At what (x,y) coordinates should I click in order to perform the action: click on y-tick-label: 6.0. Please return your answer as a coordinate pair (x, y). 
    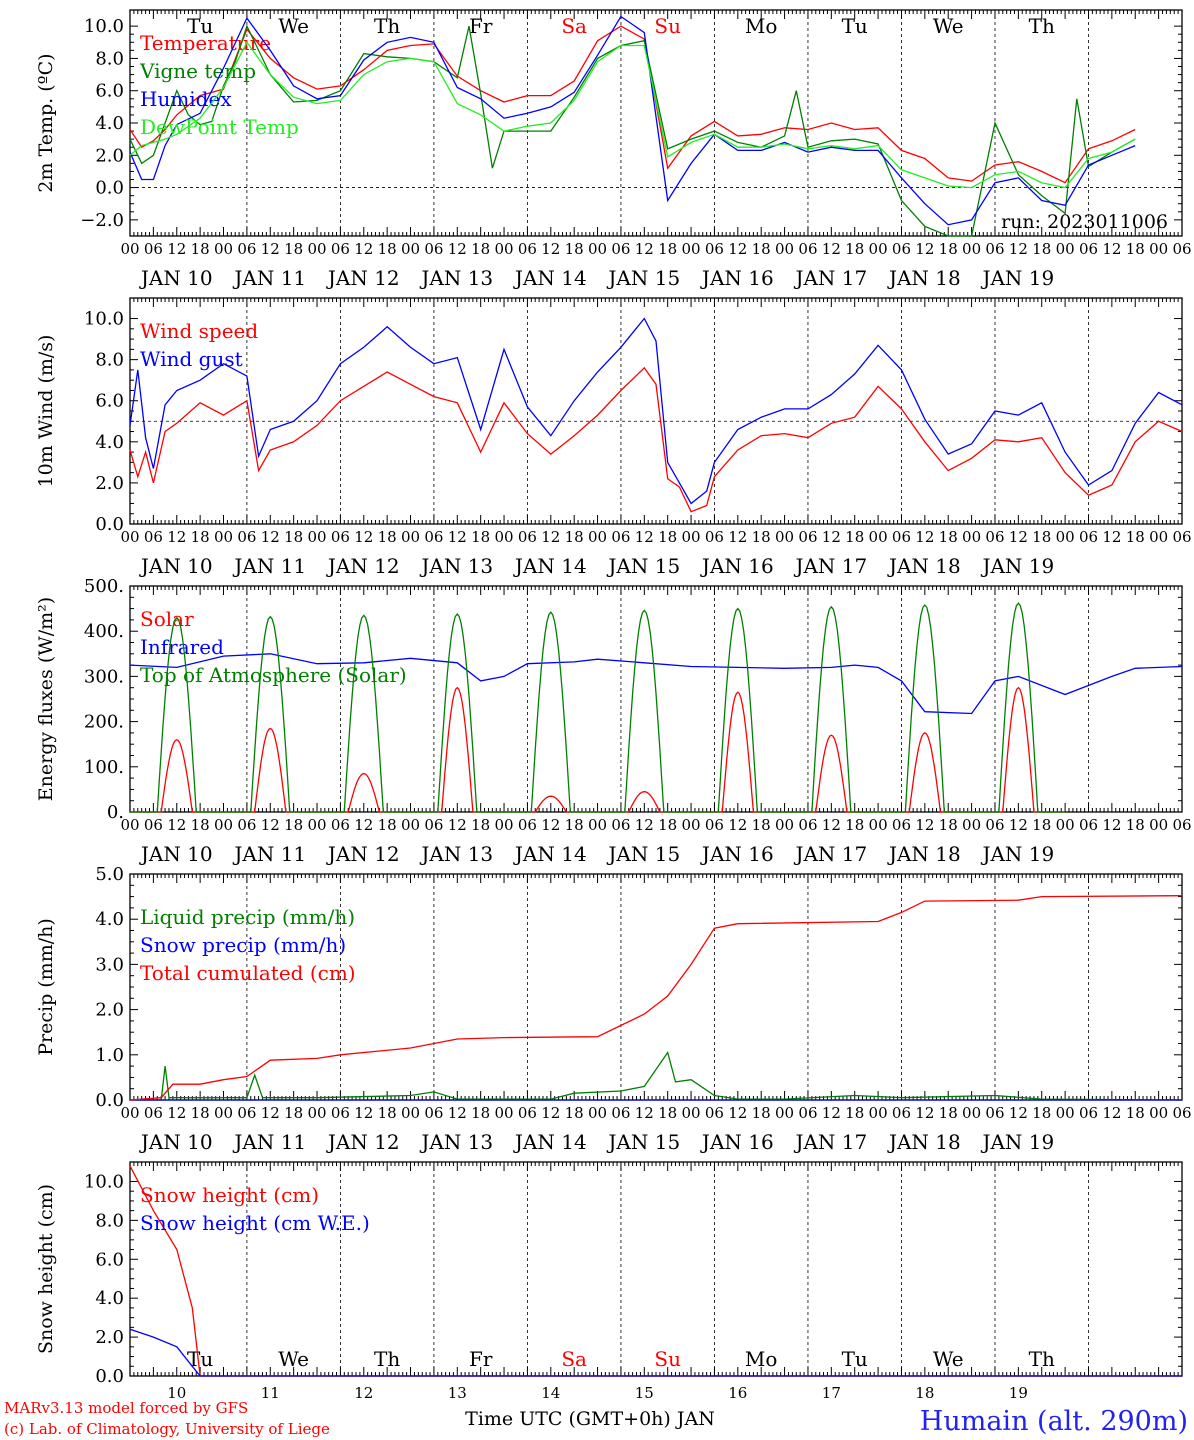
    Looking at the image, I should click on (109, 1259).